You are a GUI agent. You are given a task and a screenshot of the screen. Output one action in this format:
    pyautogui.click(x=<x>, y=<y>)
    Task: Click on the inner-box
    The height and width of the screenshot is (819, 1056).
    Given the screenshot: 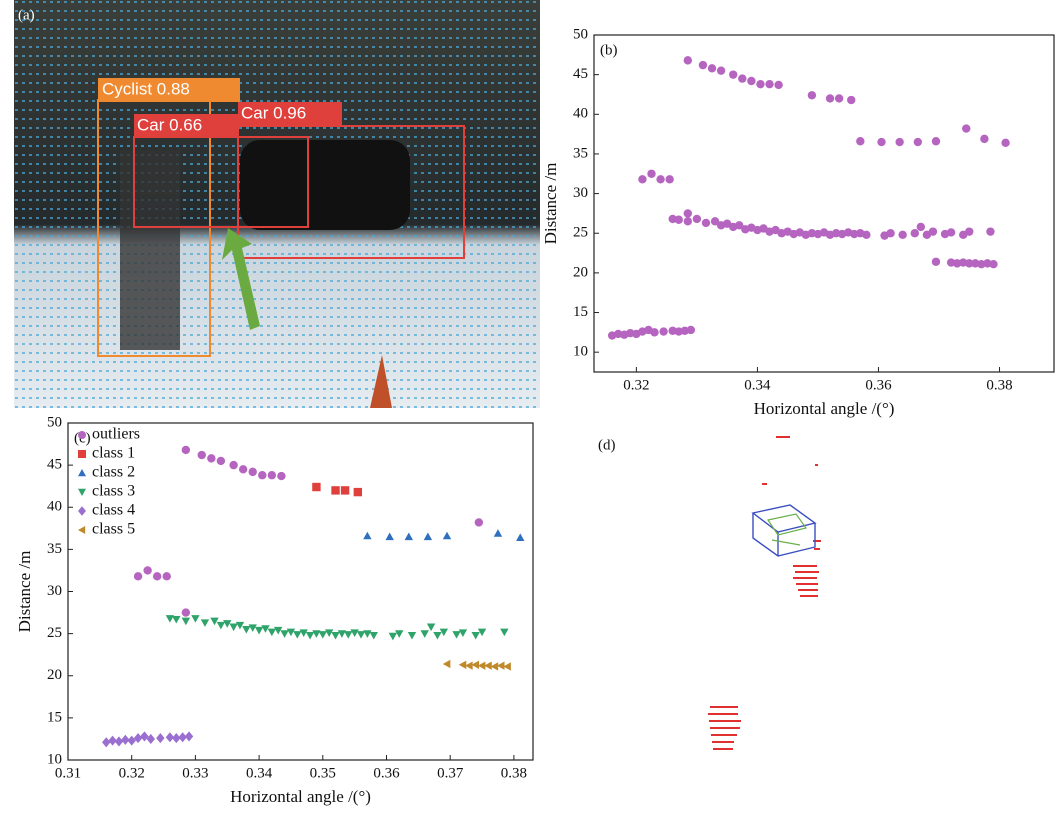 What is the action you would take?
    pyautogui.click(x=787, y=529)
    